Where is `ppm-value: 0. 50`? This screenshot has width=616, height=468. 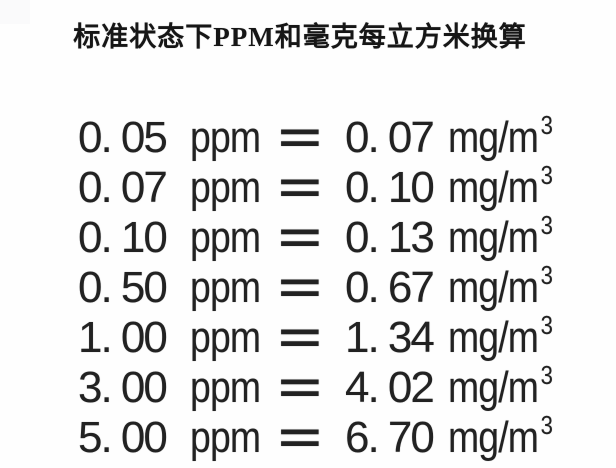
ppm-value: 0. 50 is located at coordinates (123, 287).